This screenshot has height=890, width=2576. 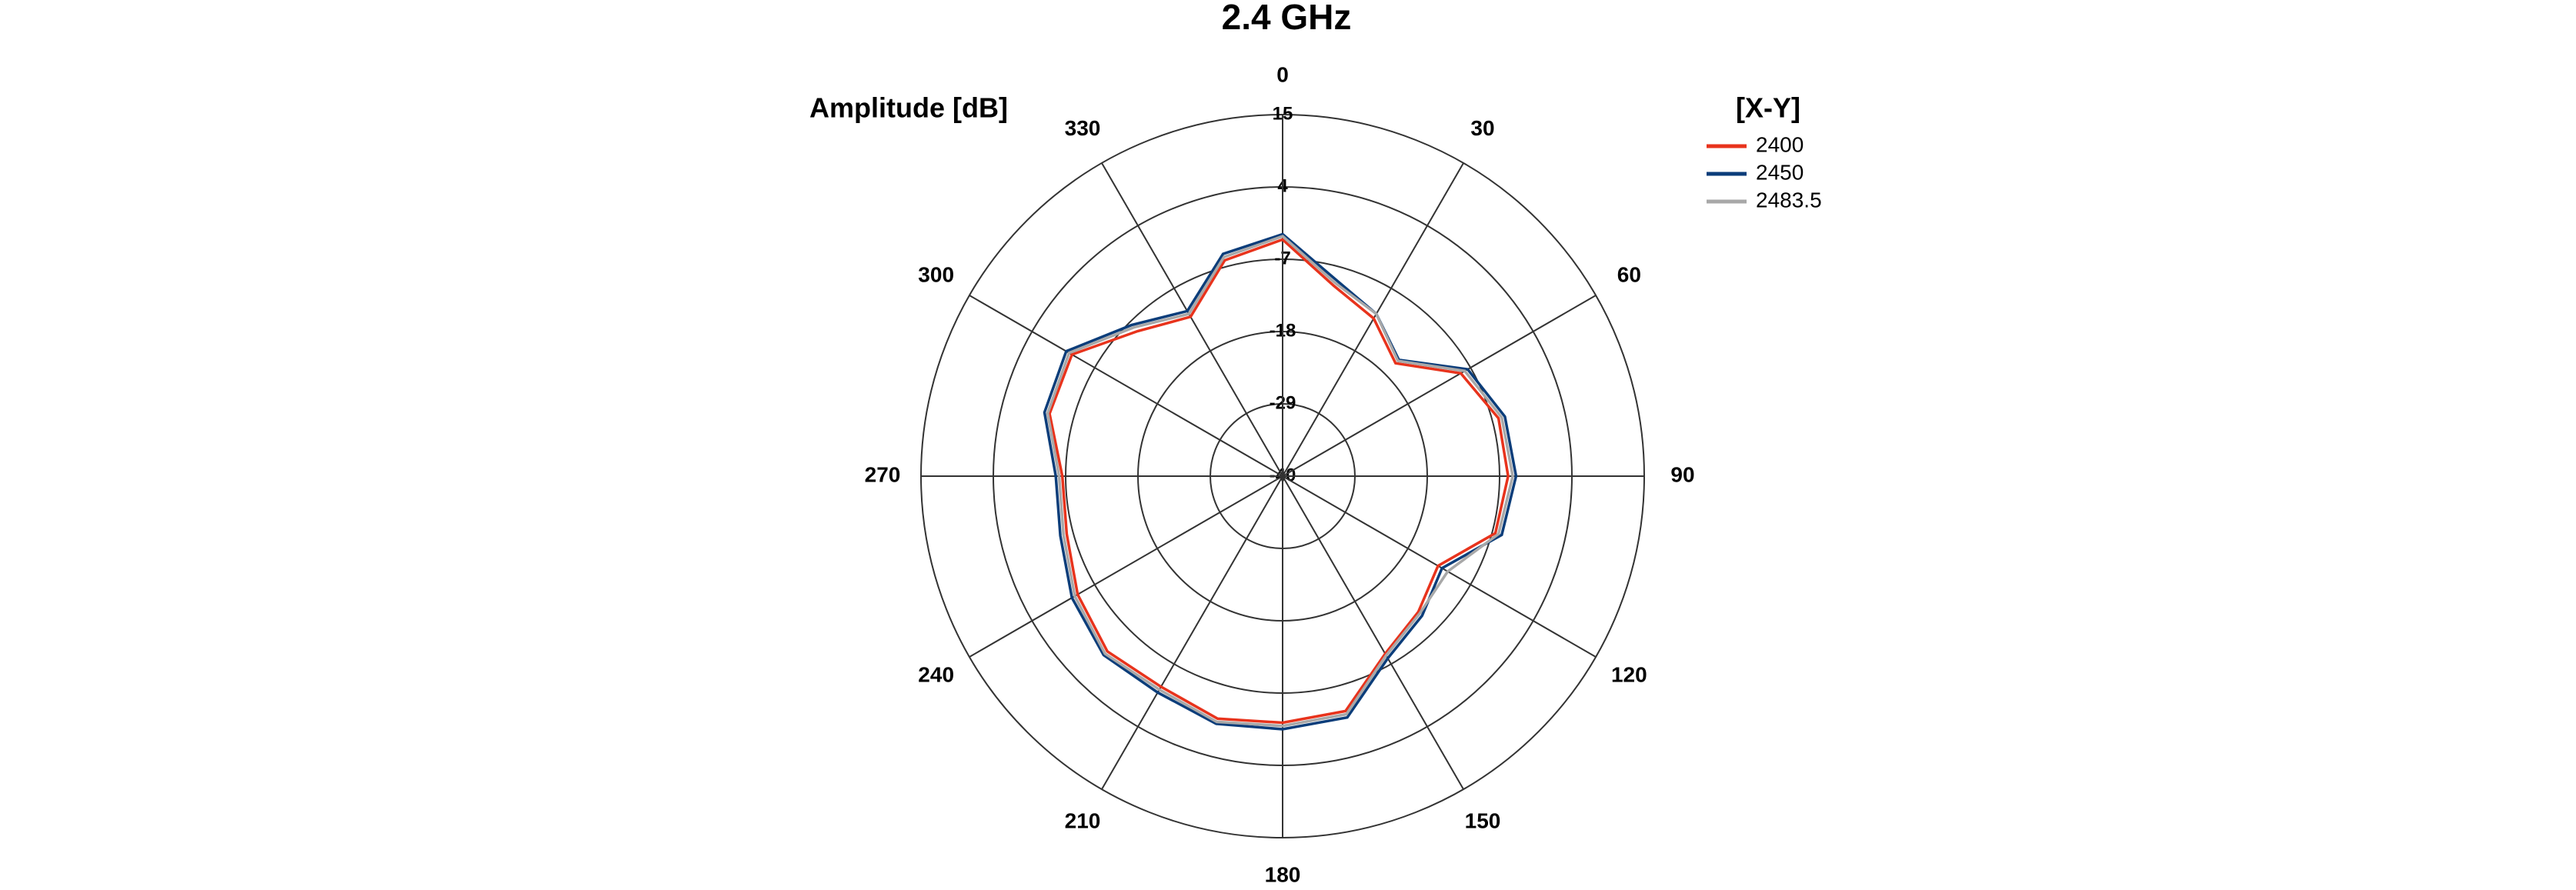 I want to click on legend-title: [X-Y], so click(x=1768, y=108).